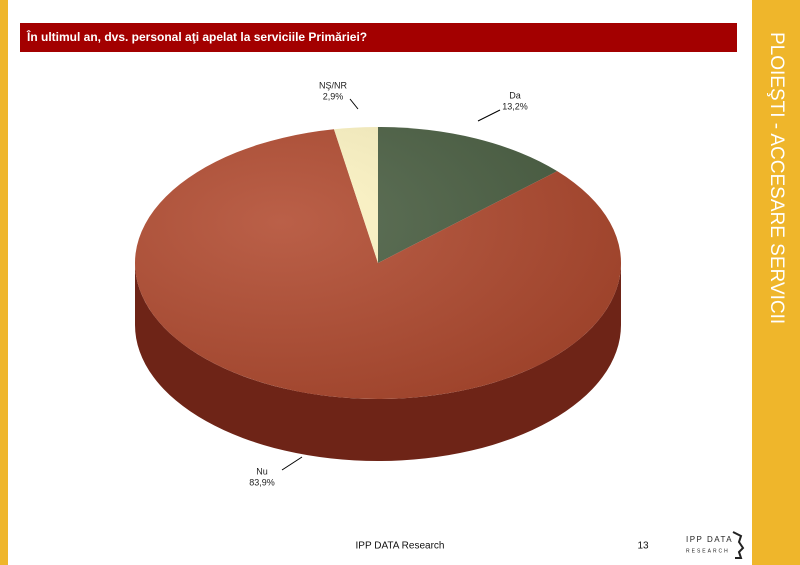 Image resolution: width=800 pixels, height=565 pixels. Describe the element at coordinates (776, 178) in the screenshot. I see `side-title: PLOIEŞTI - ACCESARE SERVICII` at that location.